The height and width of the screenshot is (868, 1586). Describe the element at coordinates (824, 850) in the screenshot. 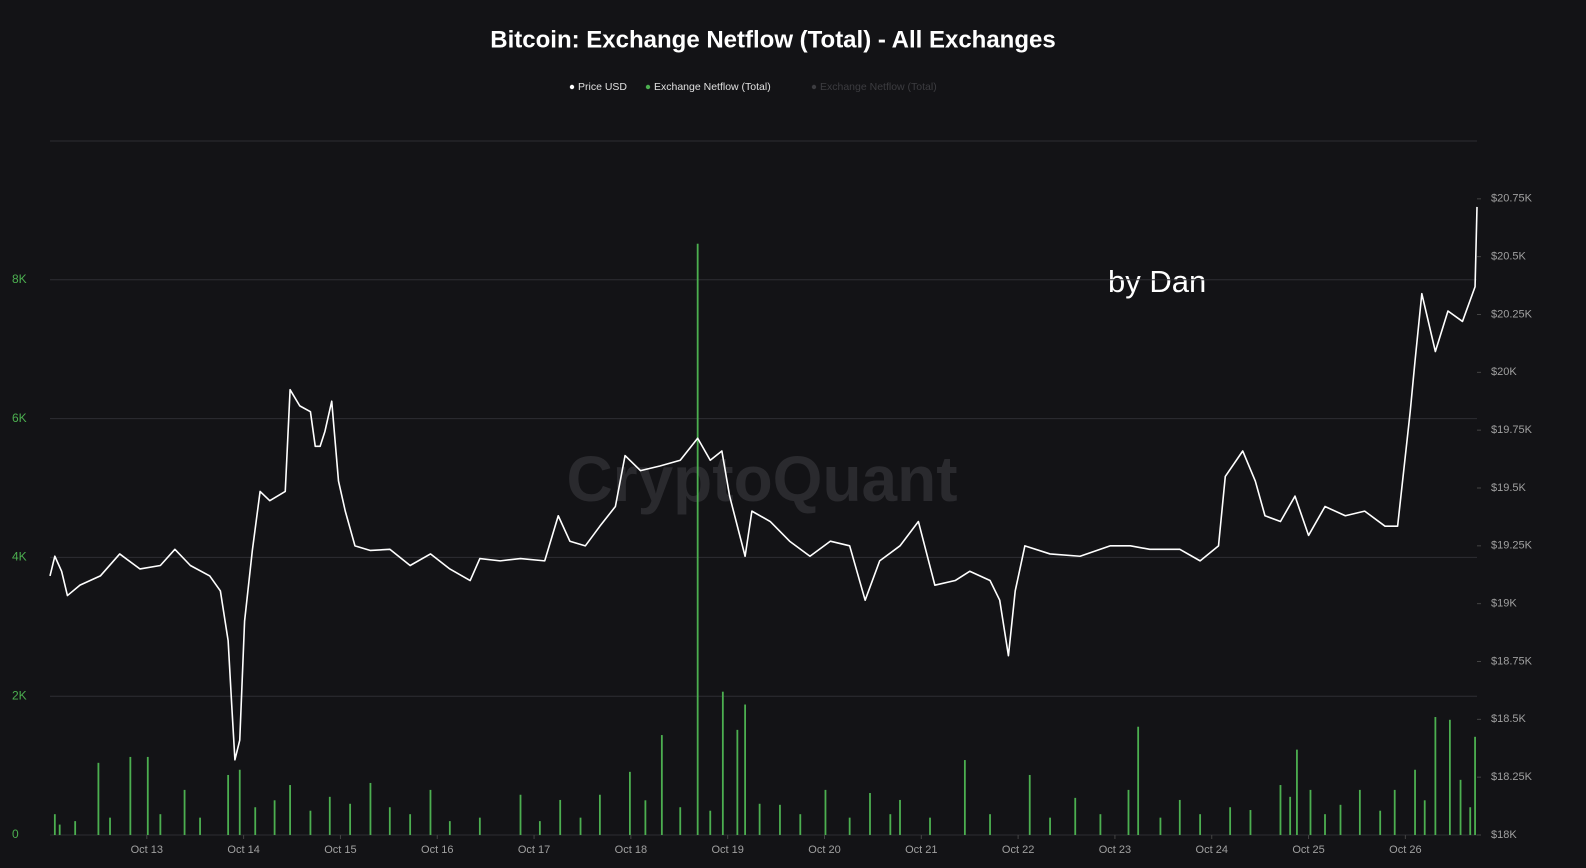

I see `x-tick-label: Oct 20` at that location.